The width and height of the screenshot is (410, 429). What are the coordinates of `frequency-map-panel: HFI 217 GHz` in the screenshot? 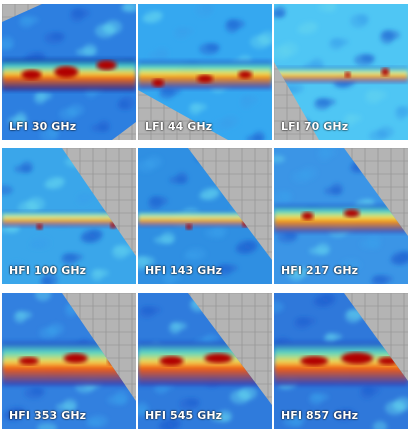 It's located at (341, 216).